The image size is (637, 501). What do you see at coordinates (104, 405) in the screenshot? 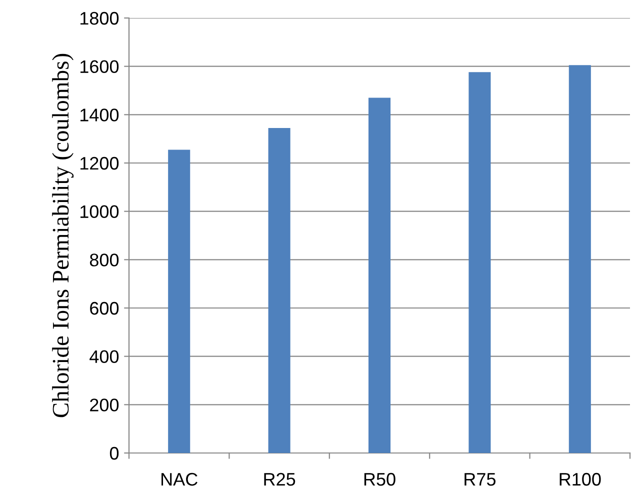
I see `y-tick-label: 200` at bounding box center [104, 405].